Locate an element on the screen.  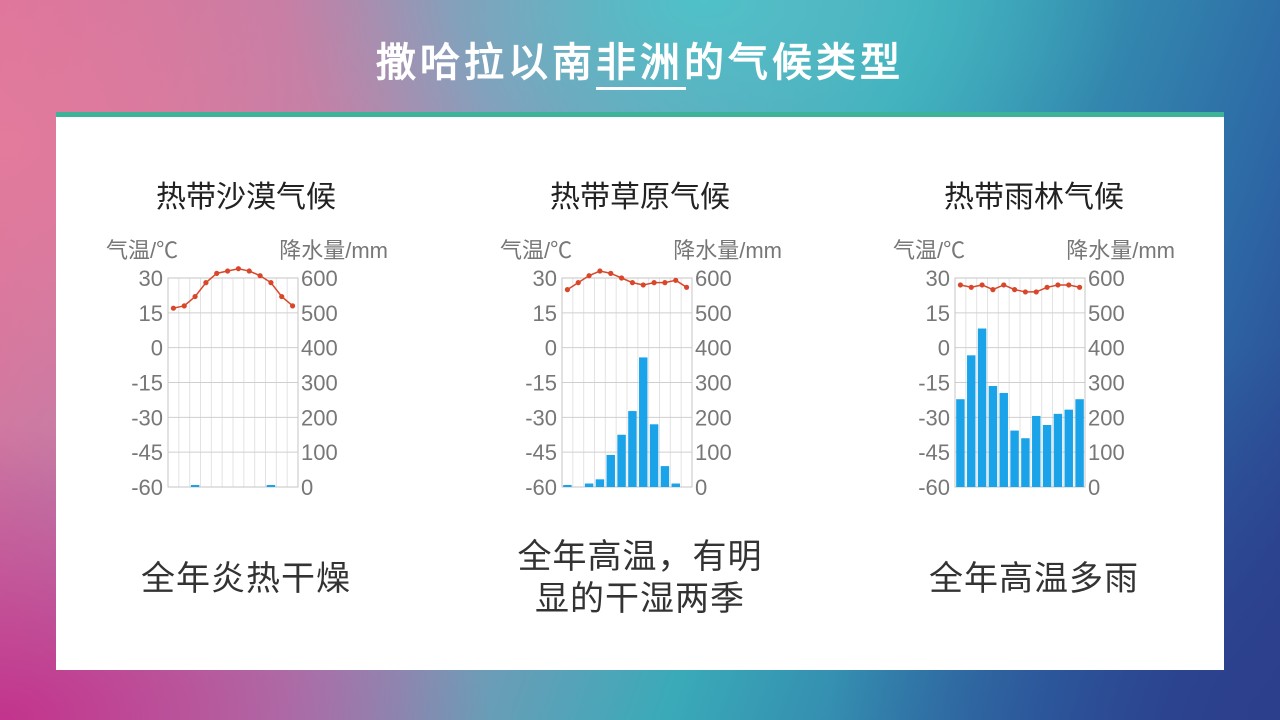
chart-savanna-left-tick: -30 is located at coordinates (541, 417).